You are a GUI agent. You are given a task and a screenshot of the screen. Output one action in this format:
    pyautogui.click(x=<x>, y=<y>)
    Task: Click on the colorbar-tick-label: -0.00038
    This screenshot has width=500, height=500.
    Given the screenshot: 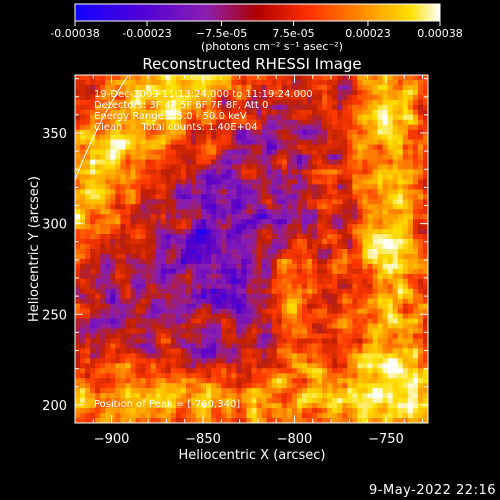 What is the action you would take?
    pyautogui.click(x=74, y=33)
    